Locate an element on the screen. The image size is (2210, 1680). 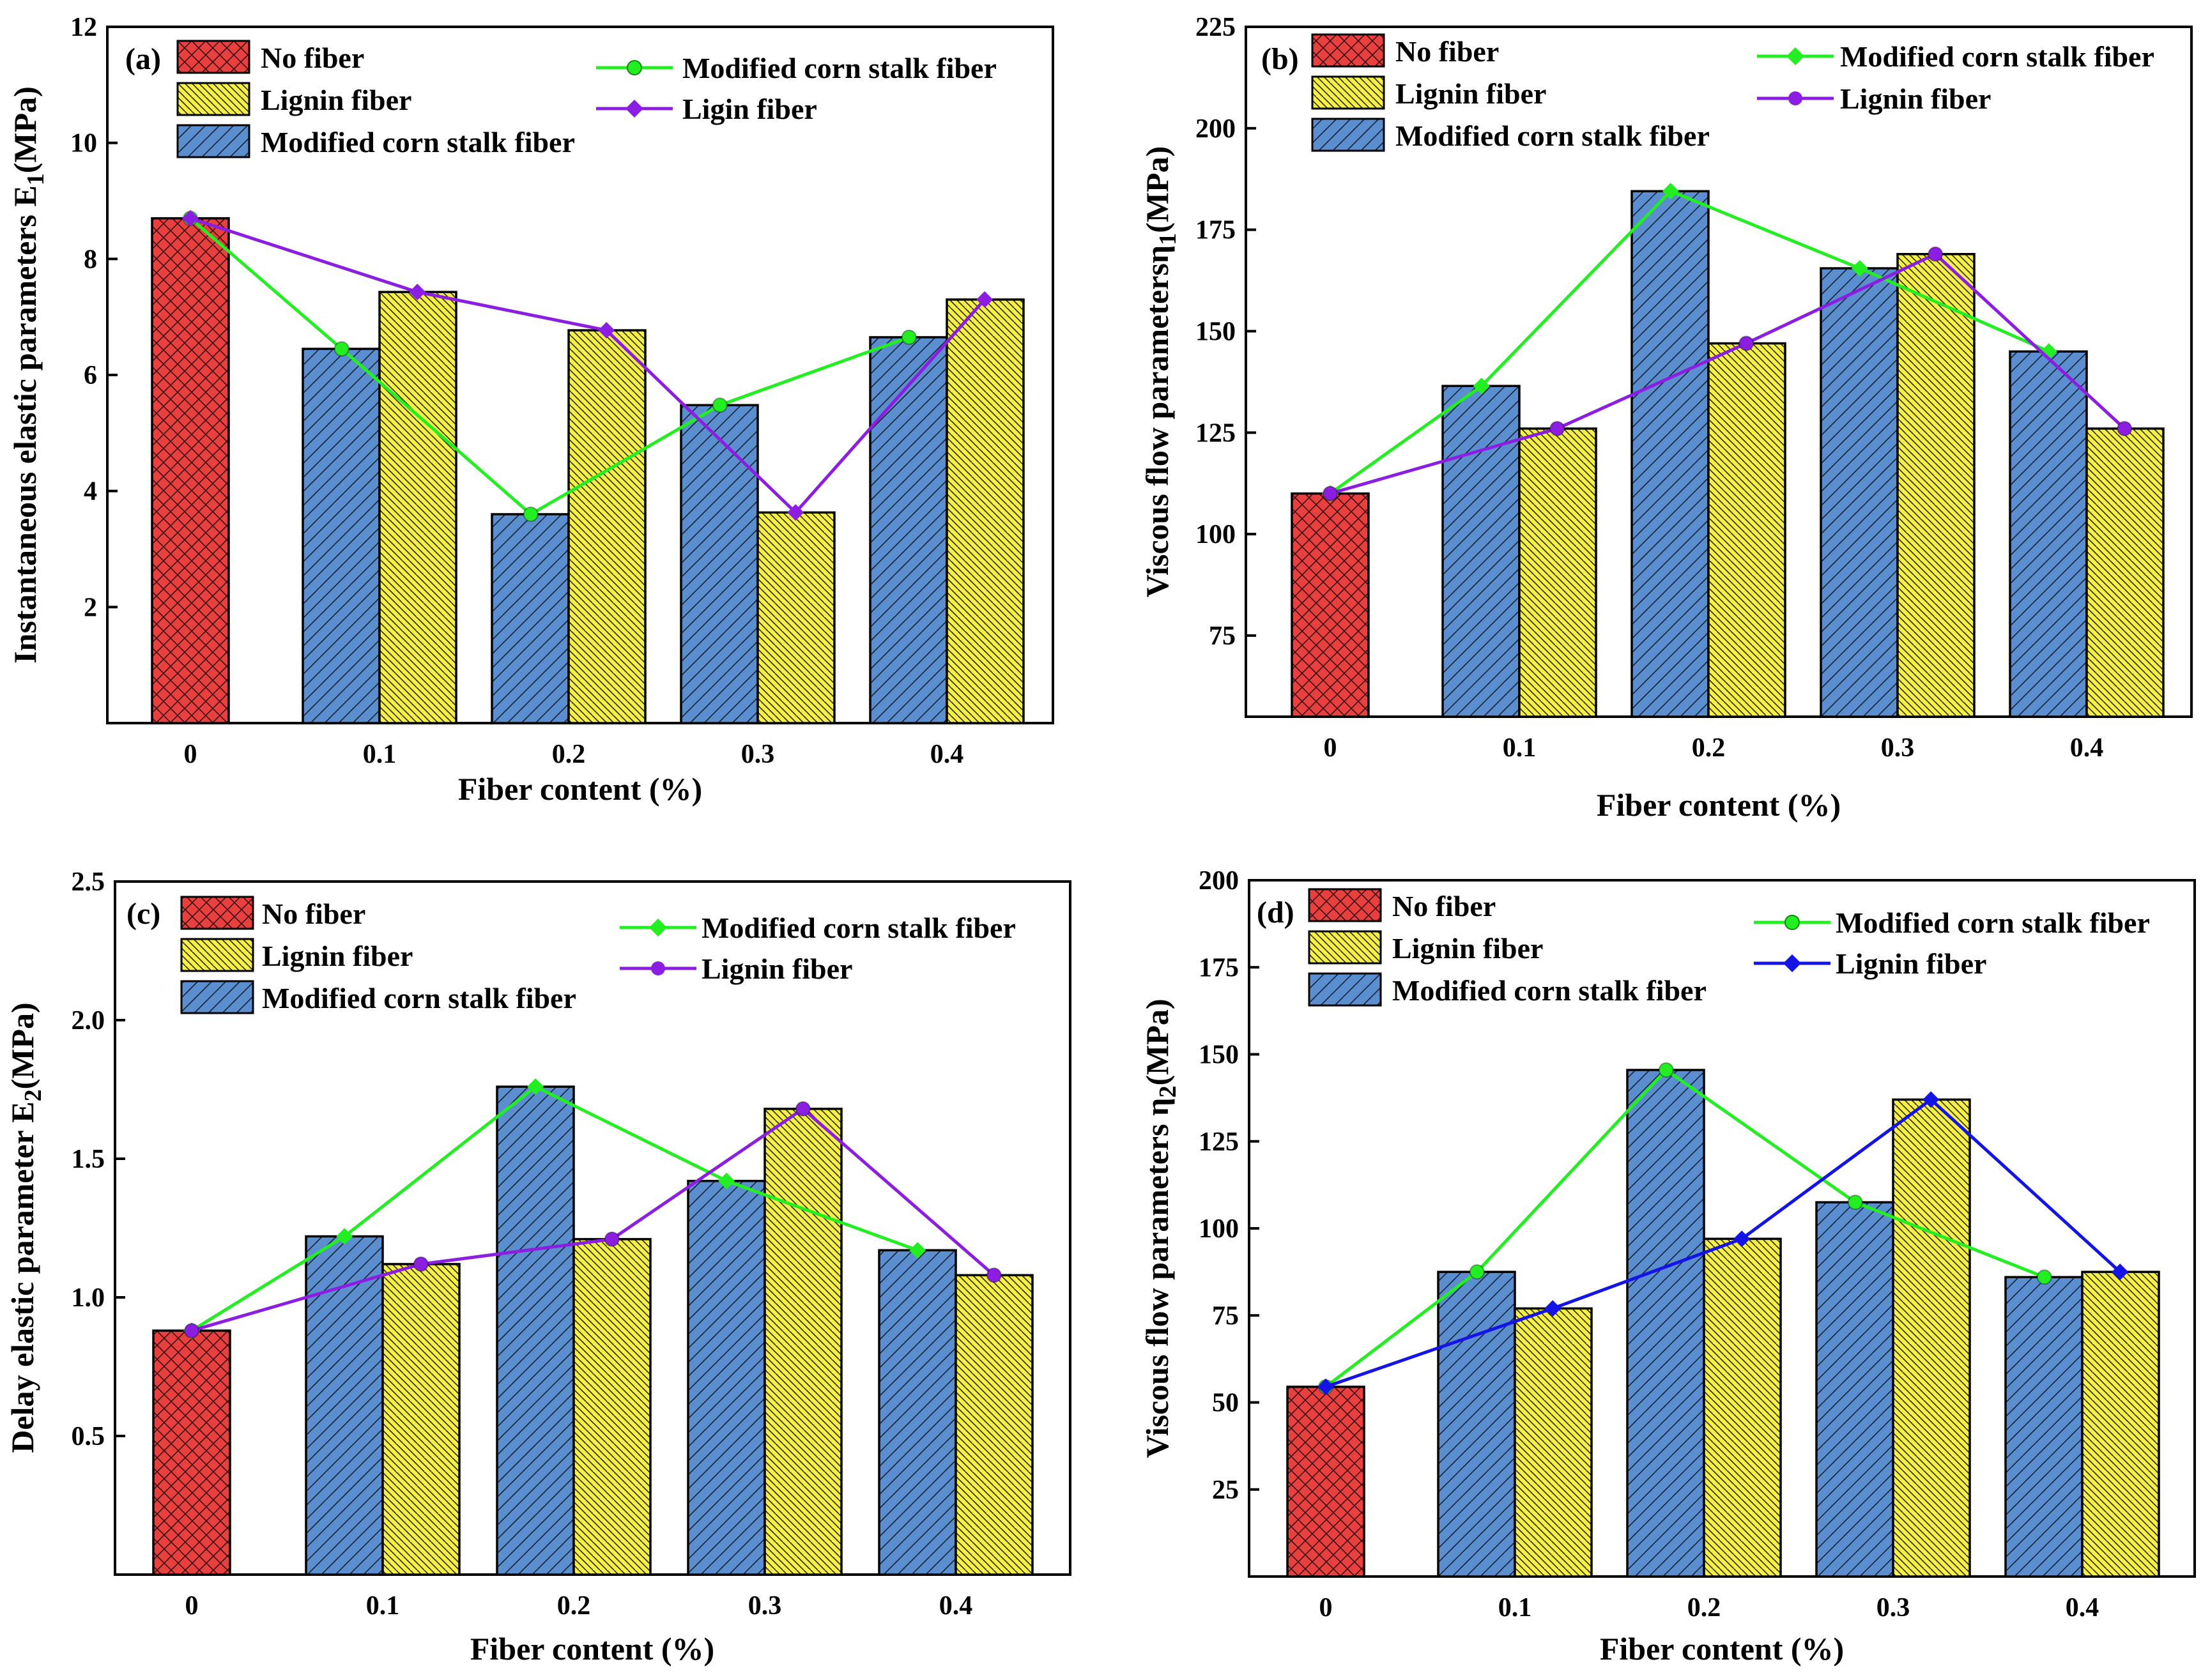
panel-label: (d) is located at coordinates (1275, 913).